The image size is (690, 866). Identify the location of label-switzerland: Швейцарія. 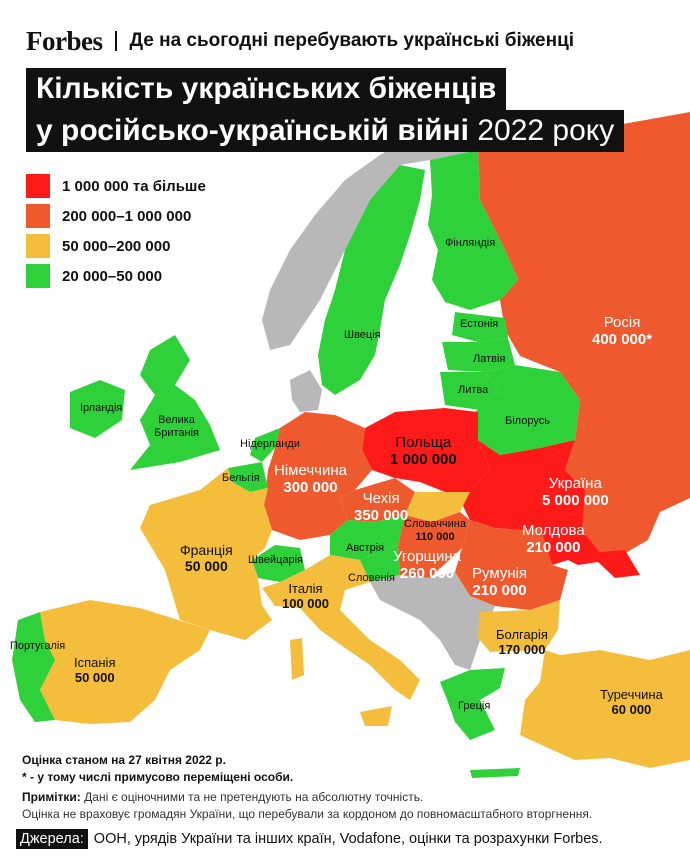
(275, 560).